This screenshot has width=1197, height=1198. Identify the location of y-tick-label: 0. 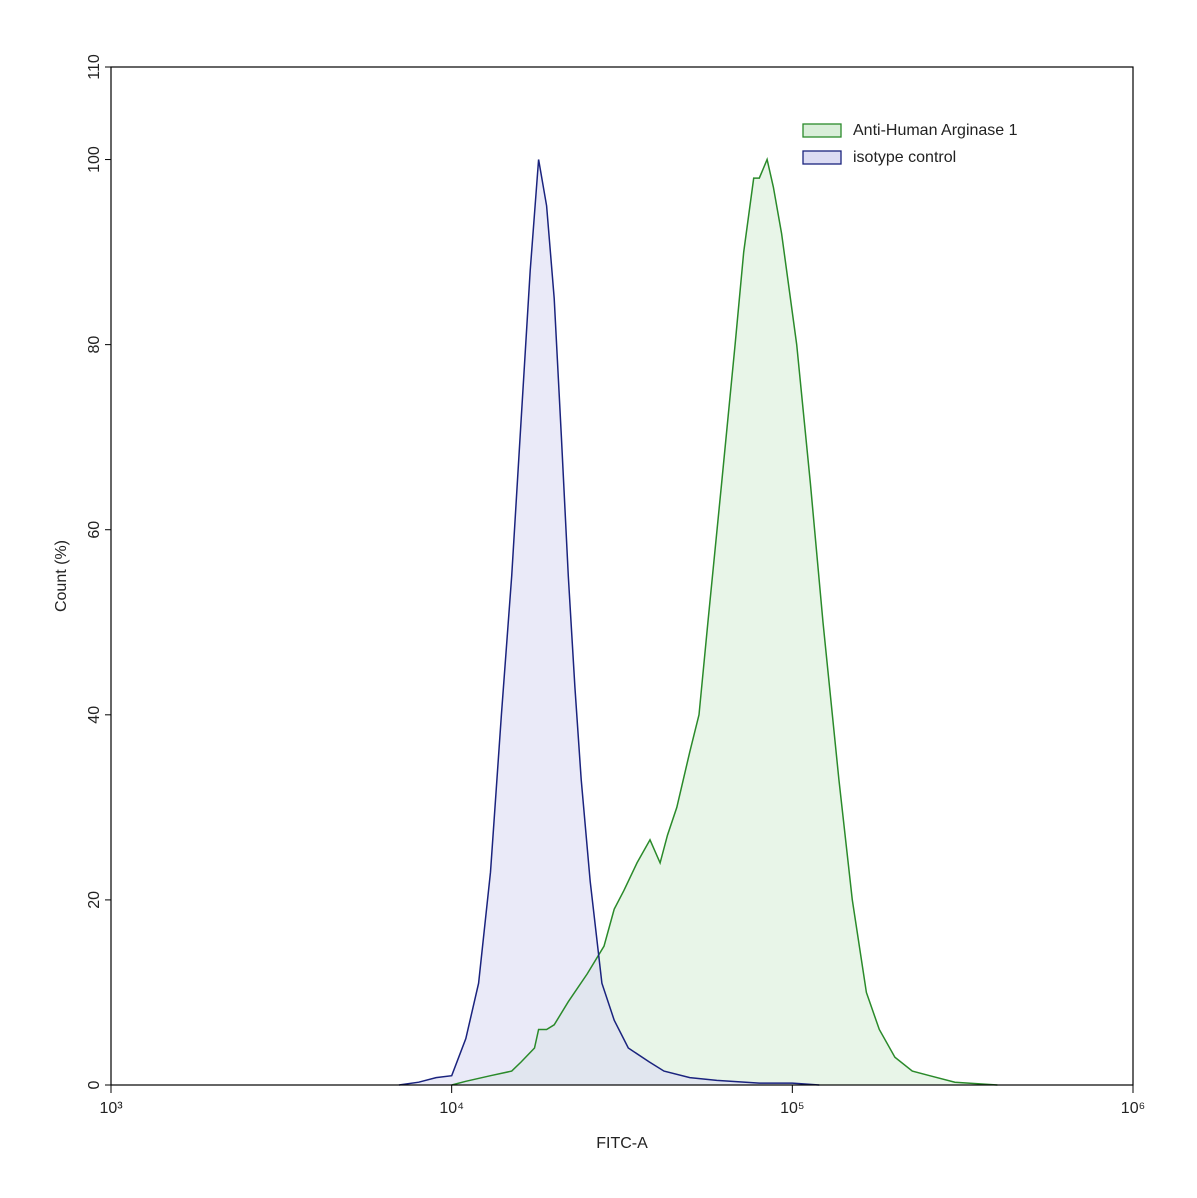
(94, 1084).